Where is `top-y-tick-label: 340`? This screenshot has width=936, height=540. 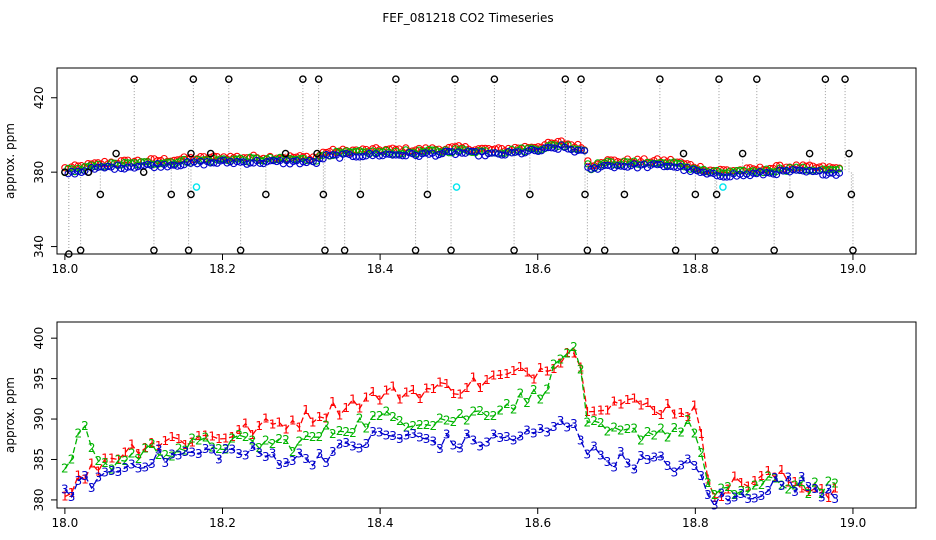
top-y-tick-label: 340 is located at coordinates (39, 246).